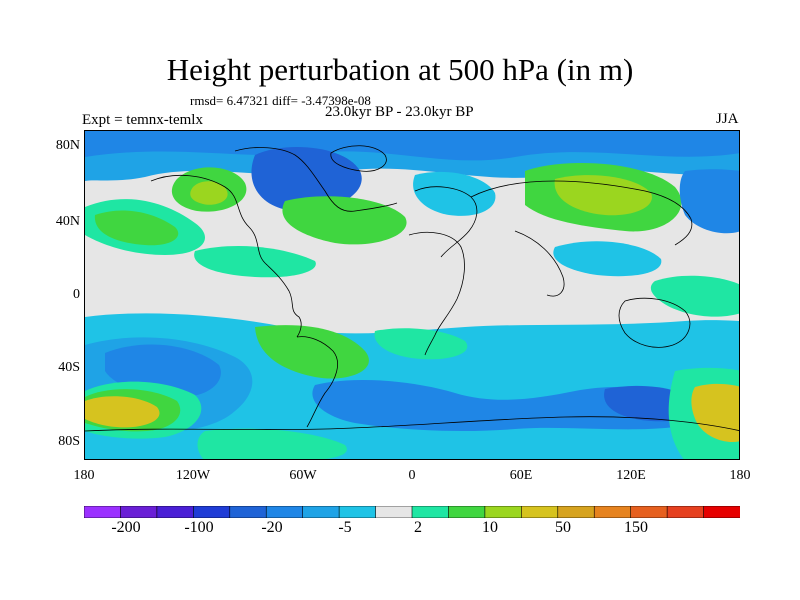 The width and height of the screenshot is (800, 600). I want to click on colorbar-label: 50, so click(563, 527).